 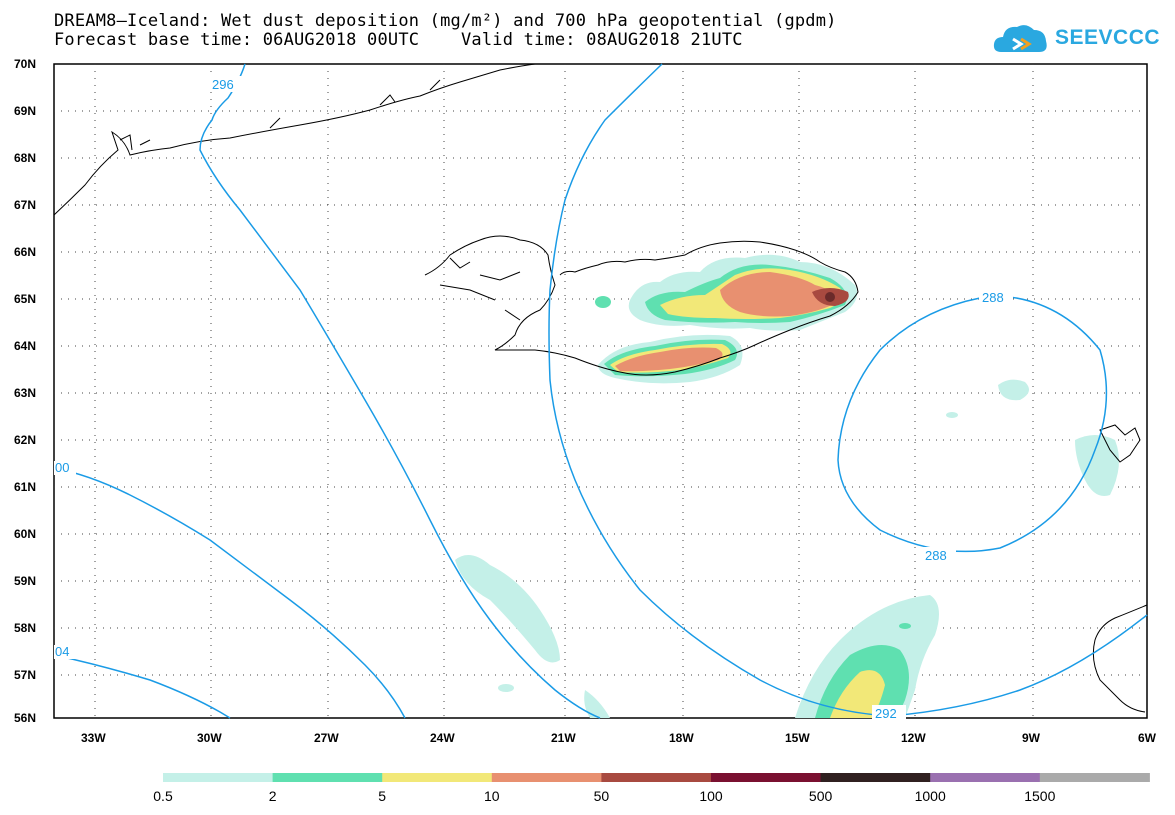 What do you see at coordinates (1147, 738) in the screenshot?
I see `lon-label: 6W` at bounding box center [1147, 738].